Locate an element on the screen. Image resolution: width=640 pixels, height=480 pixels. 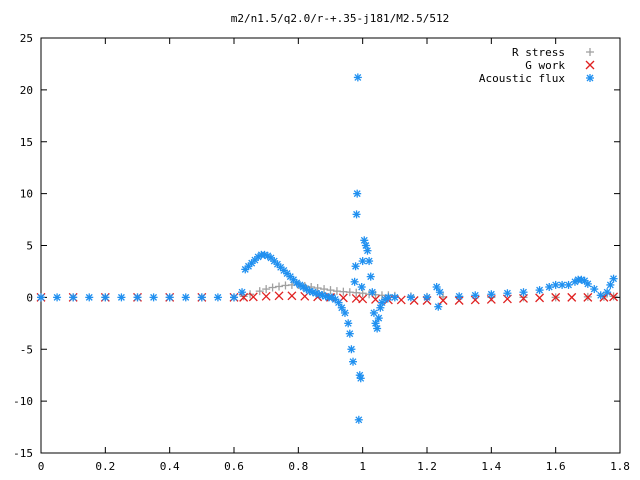
legend-label: R stress is located at coordinates (538, 52).